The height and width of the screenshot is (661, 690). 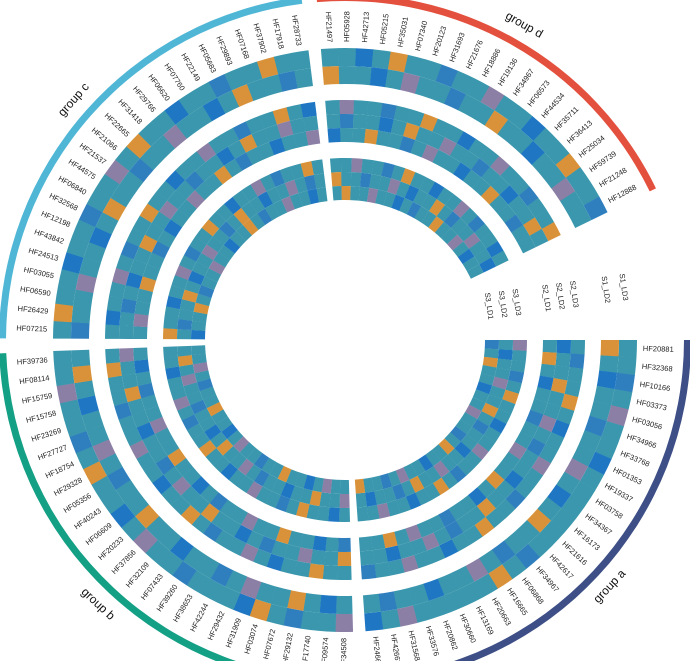 What do you see at coordinates (491, 62) in the screenshot?
I see `gene-label: HF18886` at bounding box center [491, 62].